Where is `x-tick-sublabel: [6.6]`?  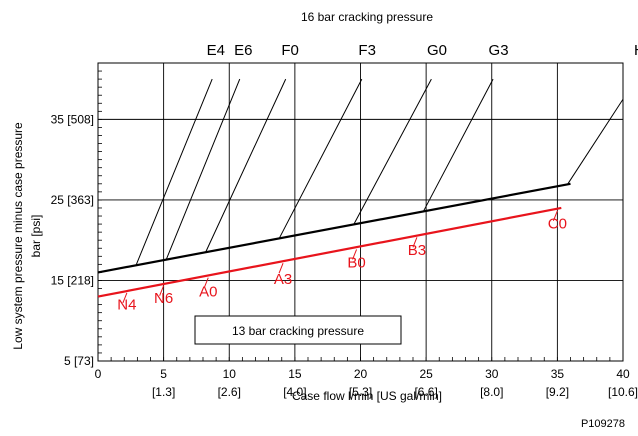 x-tick-sublabel: [6.6] is located at coordinates (425, 392).